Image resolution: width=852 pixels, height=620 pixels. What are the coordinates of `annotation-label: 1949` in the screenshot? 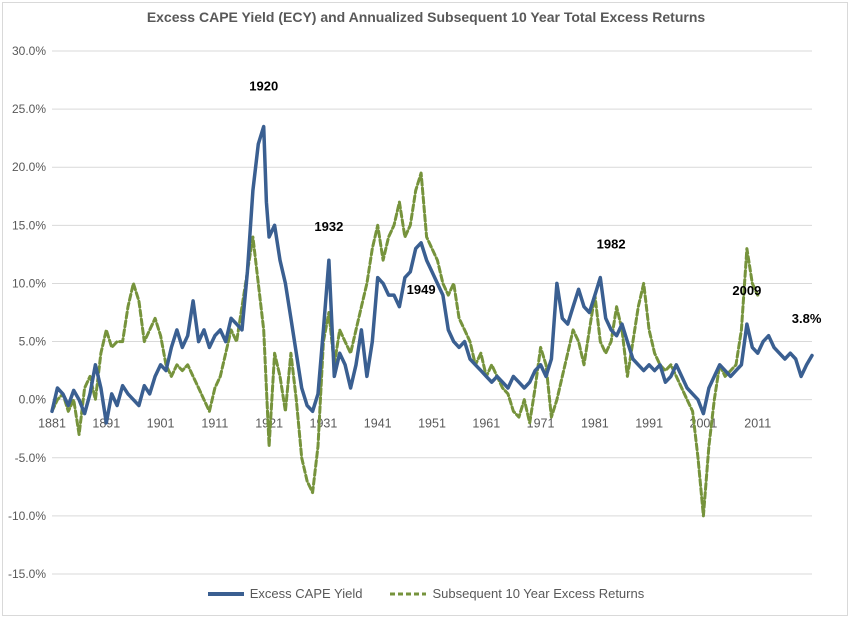 It's located at (421, 289).